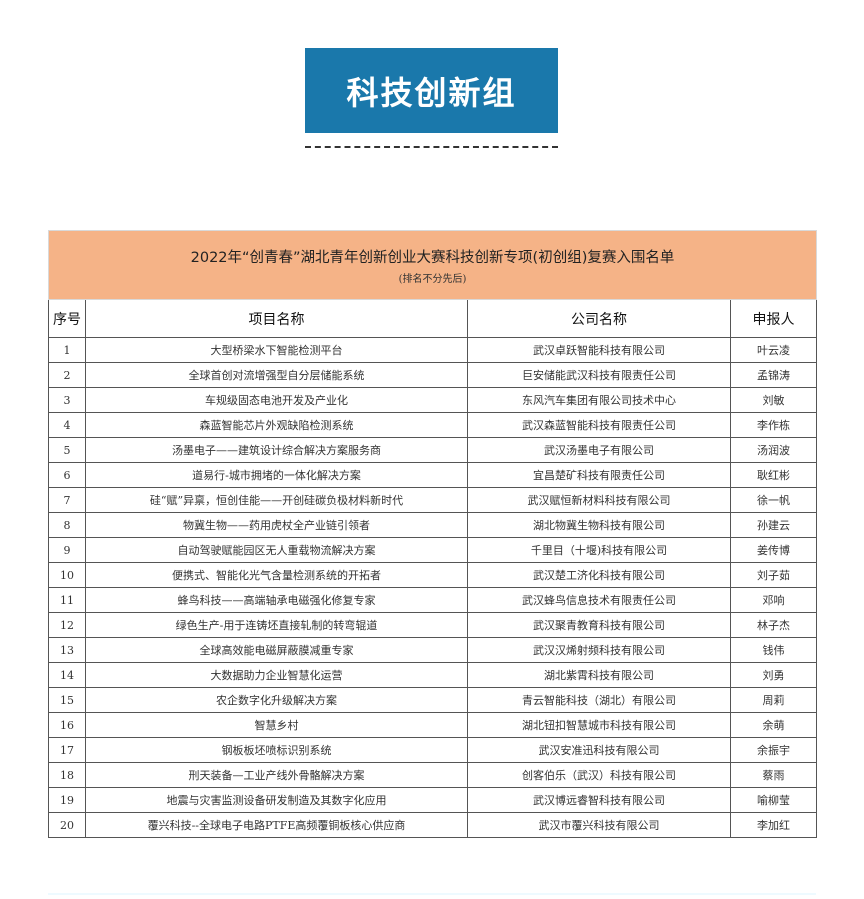  Describe the element at coordinates (276, 500) in the screenshot. I see `cell-project: 硅“赋”异禀，恒创佳能——开创硅碳负极材料新时代` at that location.